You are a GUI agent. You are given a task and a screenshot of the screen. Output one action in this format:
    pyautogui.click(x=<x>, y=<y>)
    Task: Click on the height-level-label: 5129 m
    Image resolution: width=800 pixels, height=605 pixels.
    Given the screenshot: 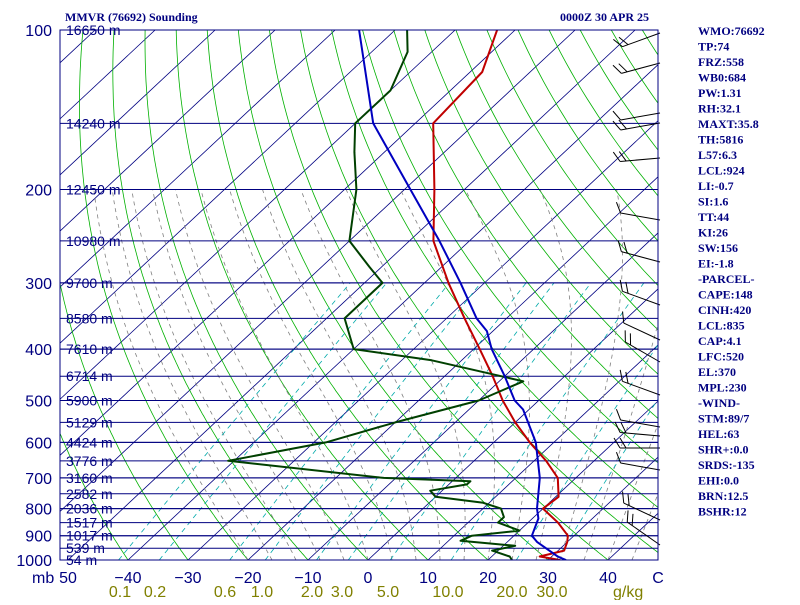 What is the action you would take?
    pyautogui.click(x=89, y=422)
    